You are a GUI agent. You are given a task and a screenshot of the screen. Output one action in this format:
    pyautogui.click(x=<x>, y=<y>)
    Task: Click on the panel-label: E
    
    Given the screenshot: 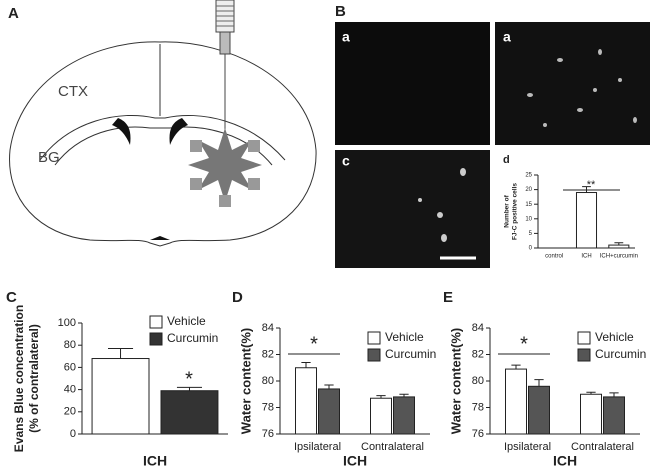 What is the action you would take?
    pyautogui.click(x=448, y=297)
    